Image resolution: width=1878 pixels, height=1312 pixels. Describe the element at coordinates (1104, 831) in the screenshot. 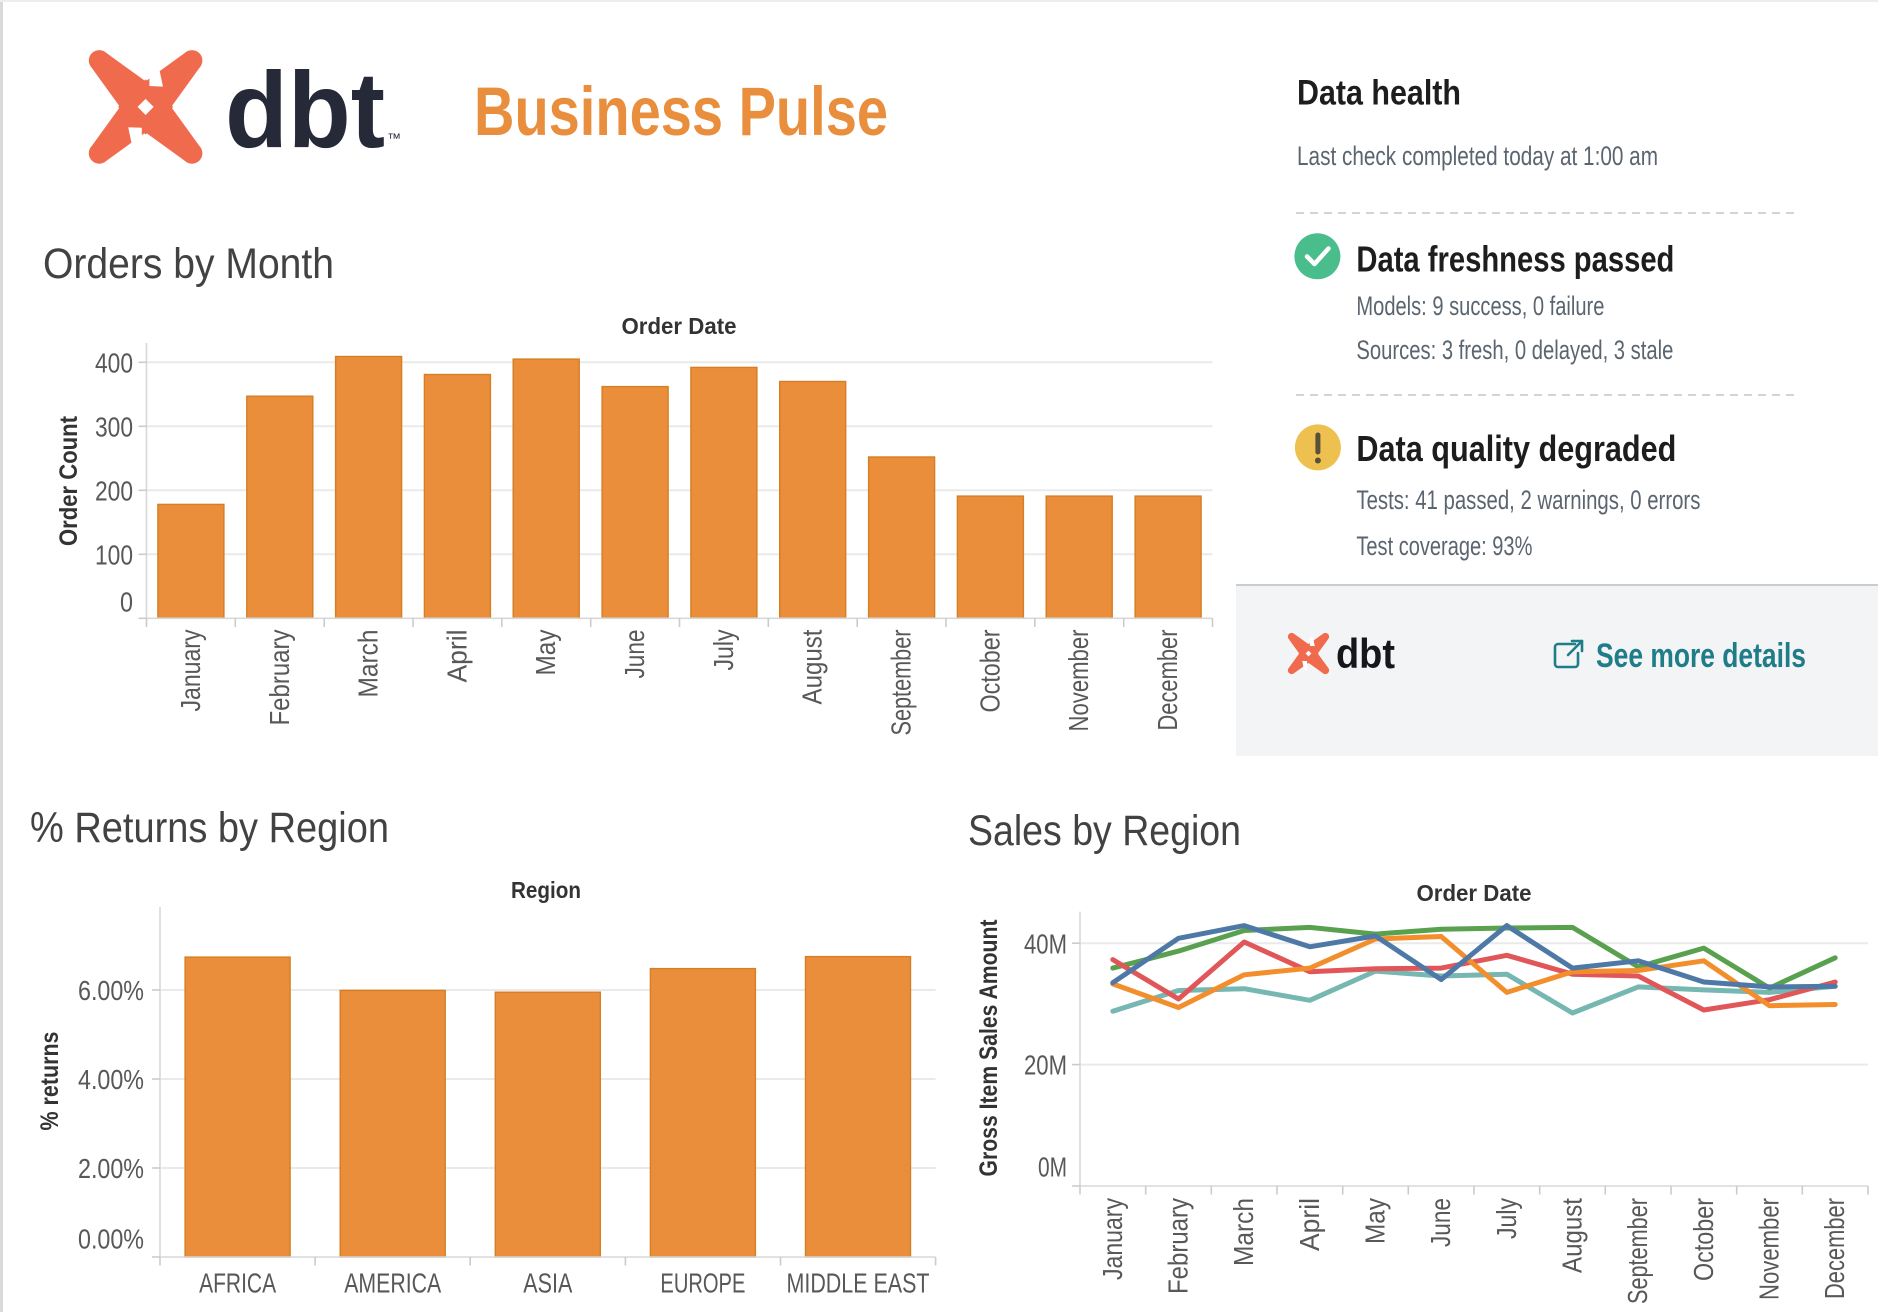

I see `svg-text: Sales by Region` at that location.